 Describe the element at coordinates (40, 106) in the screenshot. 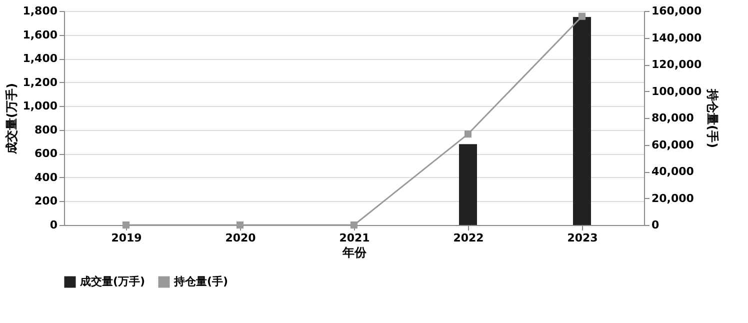

I see `y-tick-label: 1,000` at that location.